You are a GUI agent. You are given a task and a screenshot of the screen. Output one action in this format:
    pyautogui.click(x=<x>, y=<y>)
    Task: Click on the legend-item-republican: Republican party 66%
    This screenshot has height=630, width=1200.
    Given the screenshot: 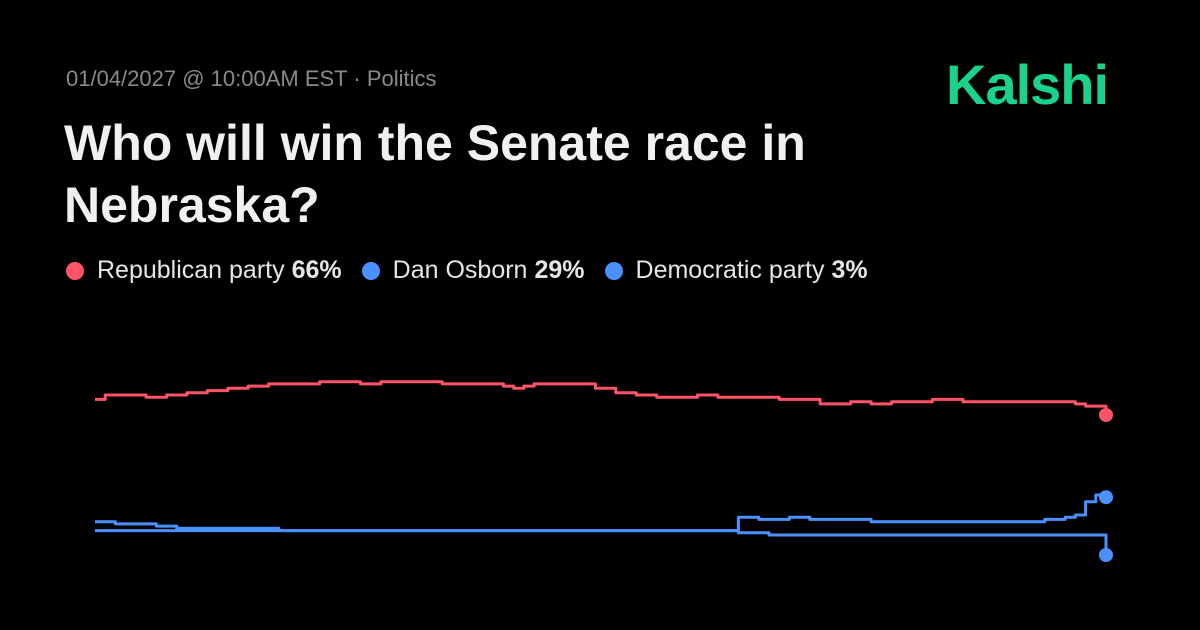 What is the action you would take?
    pyautogui.click(x=204, y=270)
    